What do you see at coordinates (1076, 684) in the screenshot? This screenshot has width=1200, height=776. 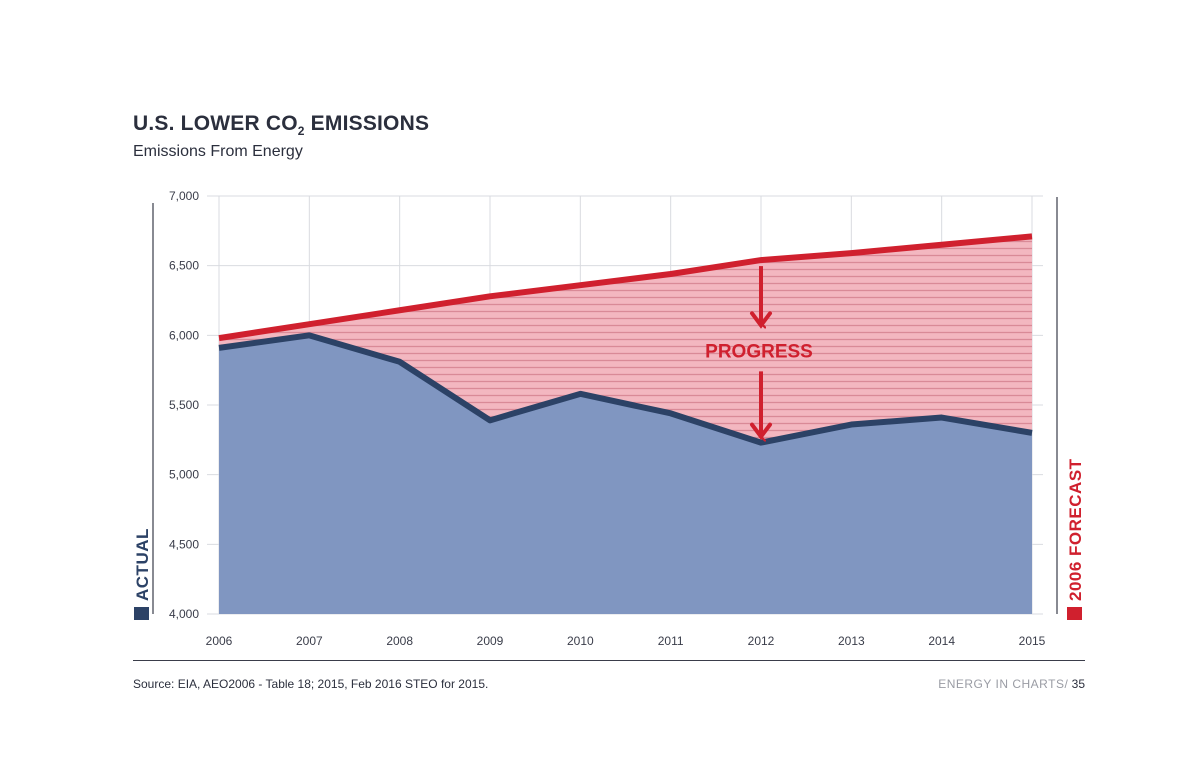 I see `page-number: 35` at bounding box center [1076, 684].